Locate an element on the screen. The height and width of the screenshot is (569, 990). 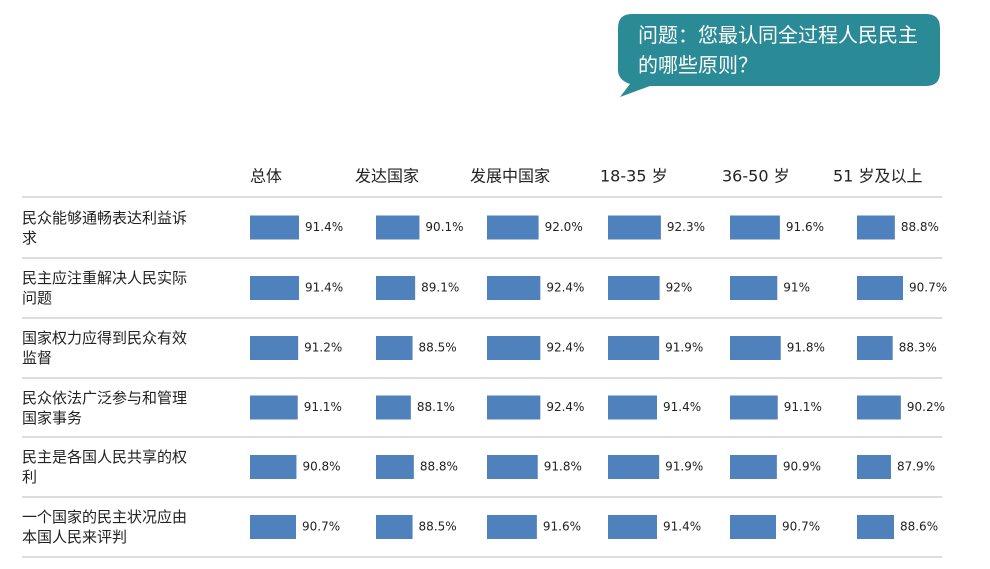
value-label: 90.2% is located at coordinates (926, 407).